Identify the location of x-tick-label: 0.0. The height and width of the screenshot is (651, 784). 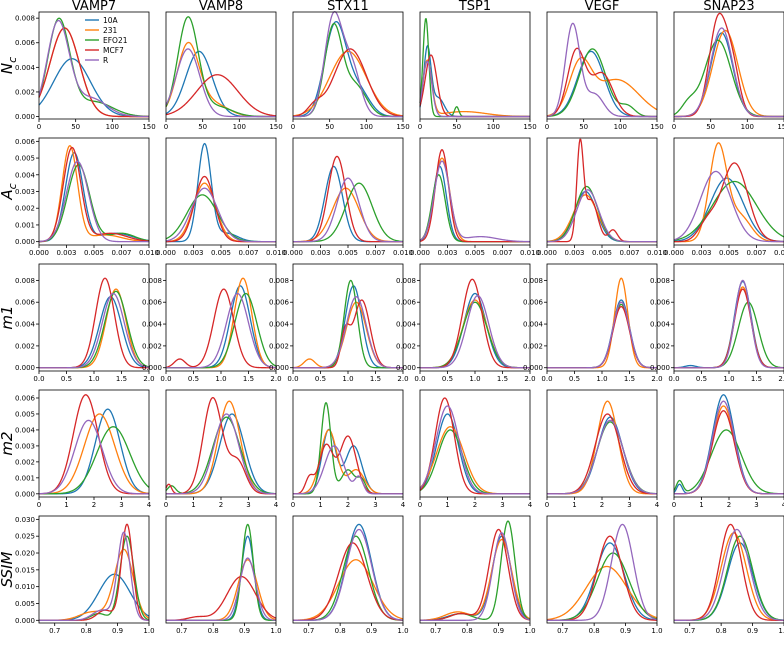
(292, 379).